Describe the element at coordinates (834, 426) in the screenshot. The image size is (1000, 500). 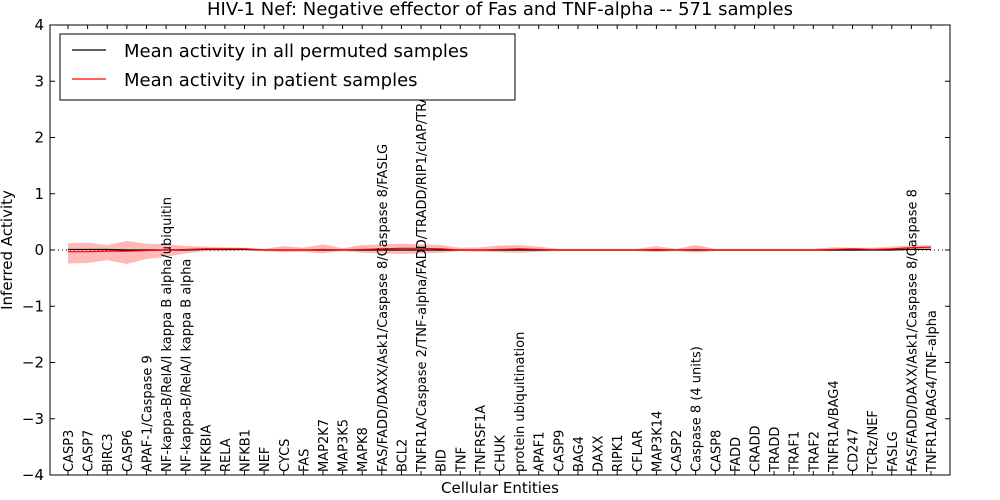
I see `x-tick-label: TNFR1A/BAG4` at that location.